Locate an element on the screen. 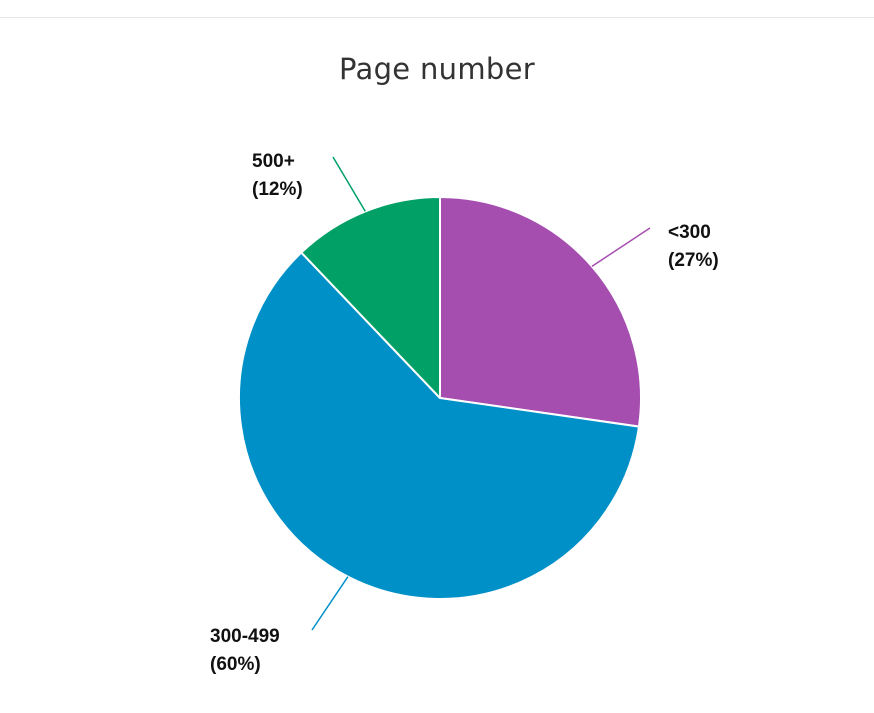 The image size is (874, 713). slice-label-percent: (12%) is located at coordinates (277, 189).